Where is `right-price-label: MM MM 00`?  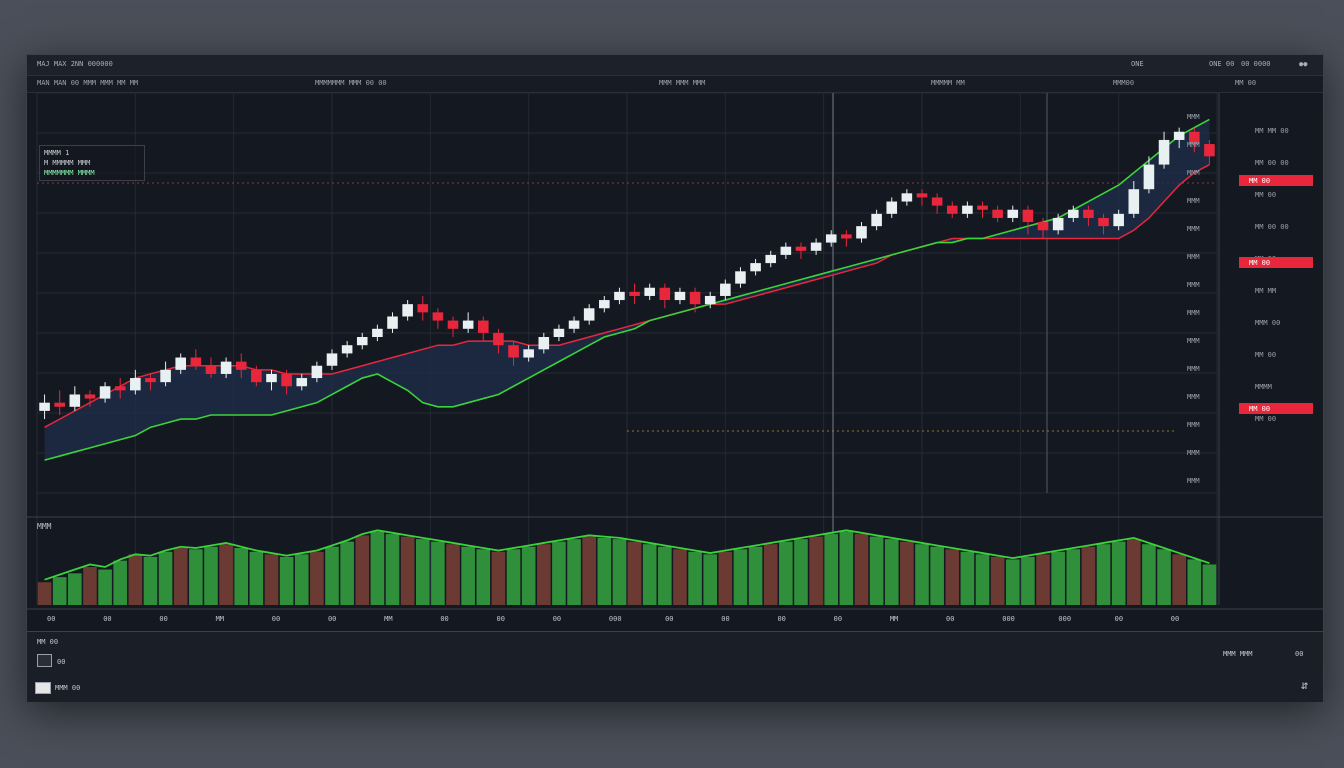
right-price-label: MM MM 00 is located at coordinates (1272, 131).